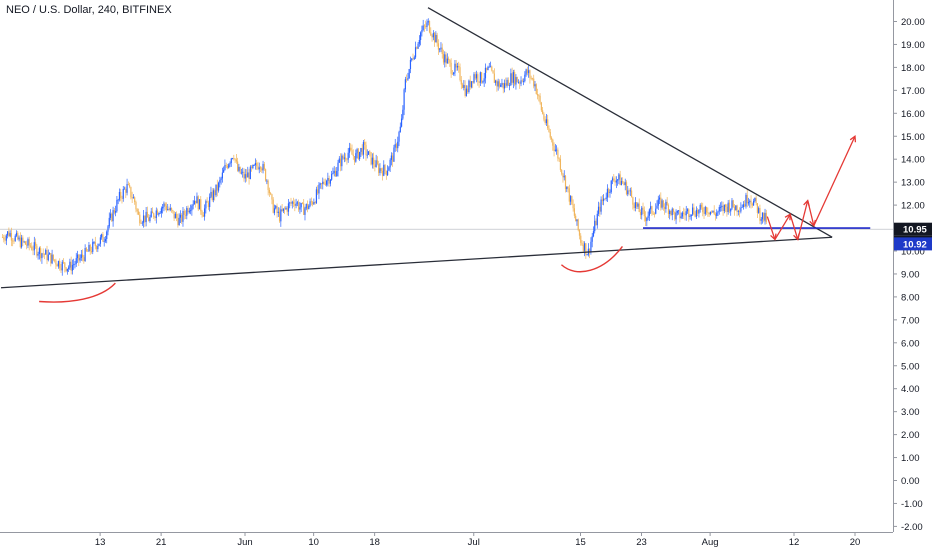  I want to click on price-tick-label: 7.00, so click(910, 320).